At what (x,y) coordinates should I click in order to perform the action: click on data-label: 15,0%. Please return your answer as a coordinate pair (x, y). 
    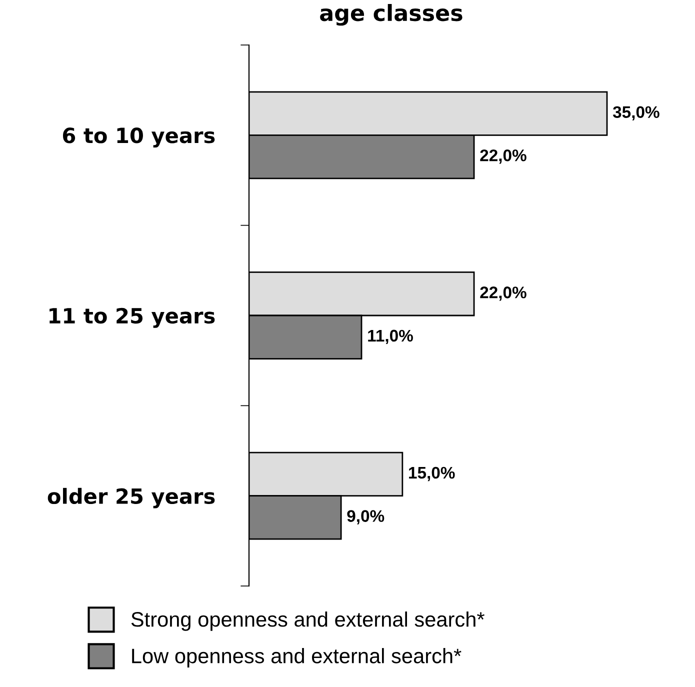
    Looking at the image, I should click on (432, 474).